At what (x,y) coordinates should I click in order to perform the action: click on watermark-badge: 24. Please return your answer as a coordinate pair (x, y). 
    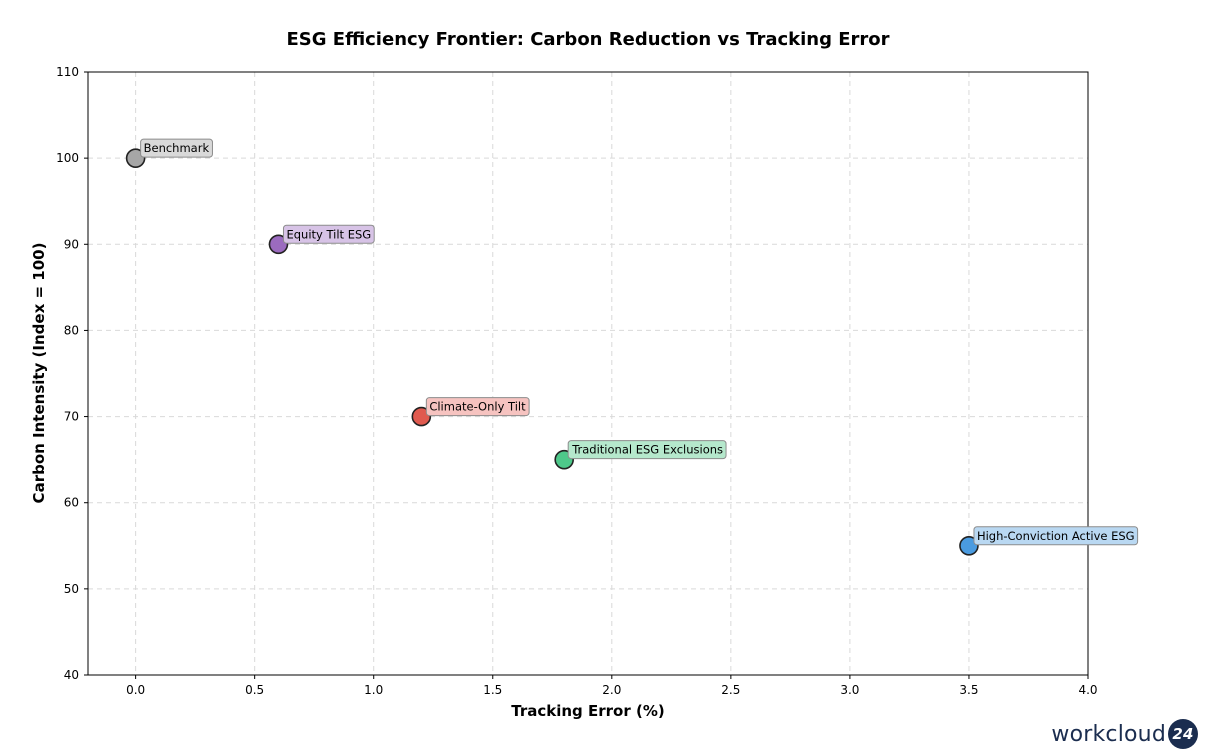
    Looking at the image, I should click on (1183, 734).